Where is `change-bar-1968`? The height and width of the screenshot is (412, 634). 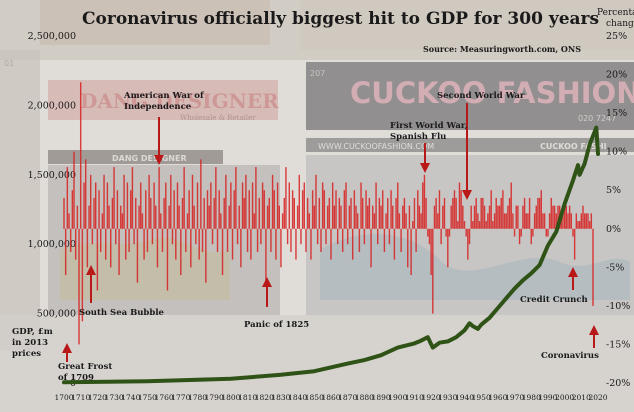
change-bar-1968 is located at coordinates (511, 205).